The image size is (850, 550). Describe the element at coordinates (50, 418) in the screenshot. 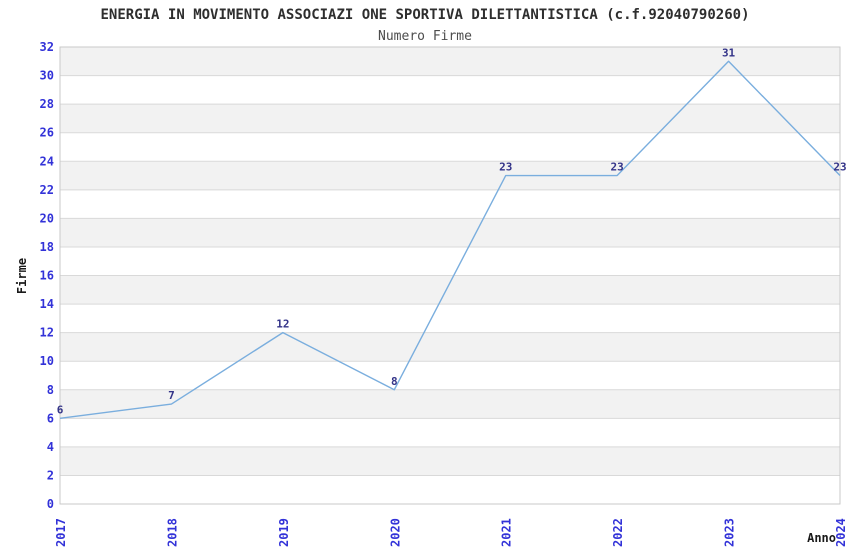

I see `y-tick-label: 6` at that location.